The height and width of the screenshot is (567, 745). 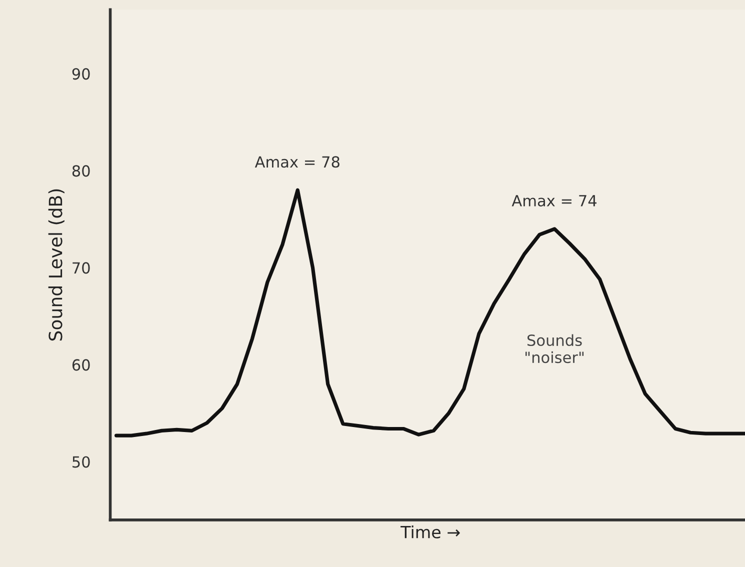 I want to click on y-tick-label: 60, so click(x=81, y=365).